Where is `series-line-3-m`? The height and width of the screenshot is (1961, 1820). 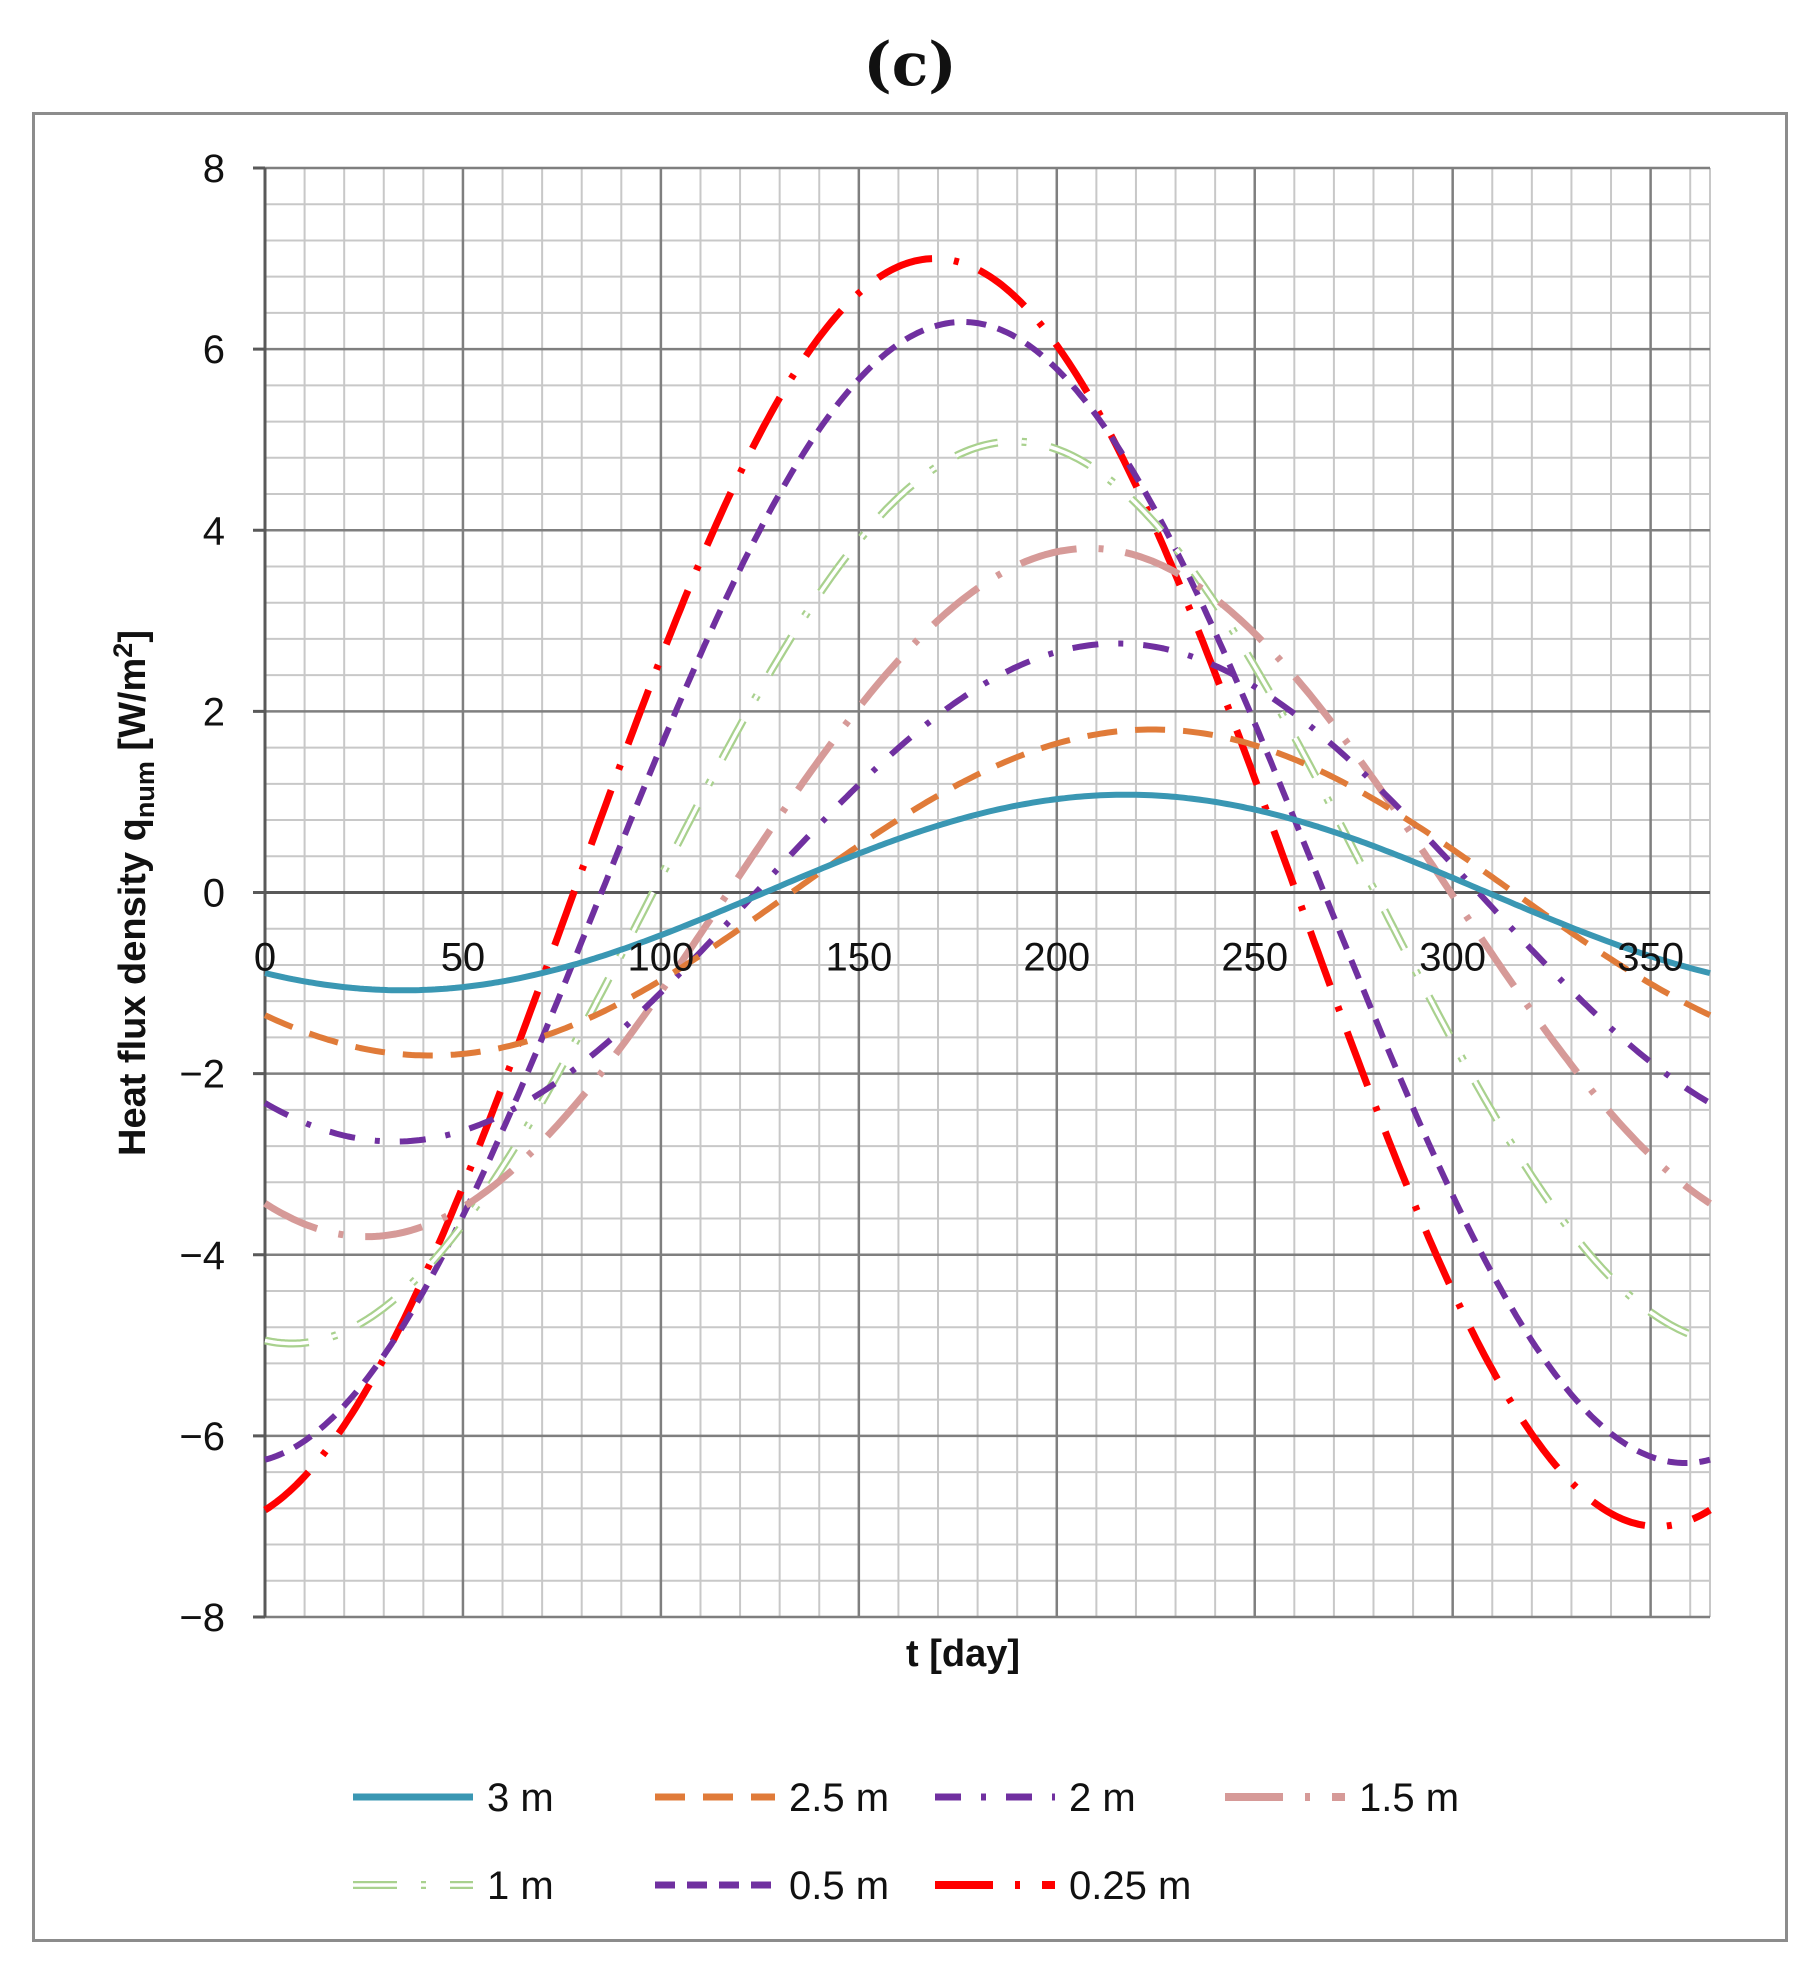 series-line-3-m is located at coordinates (987, 892).